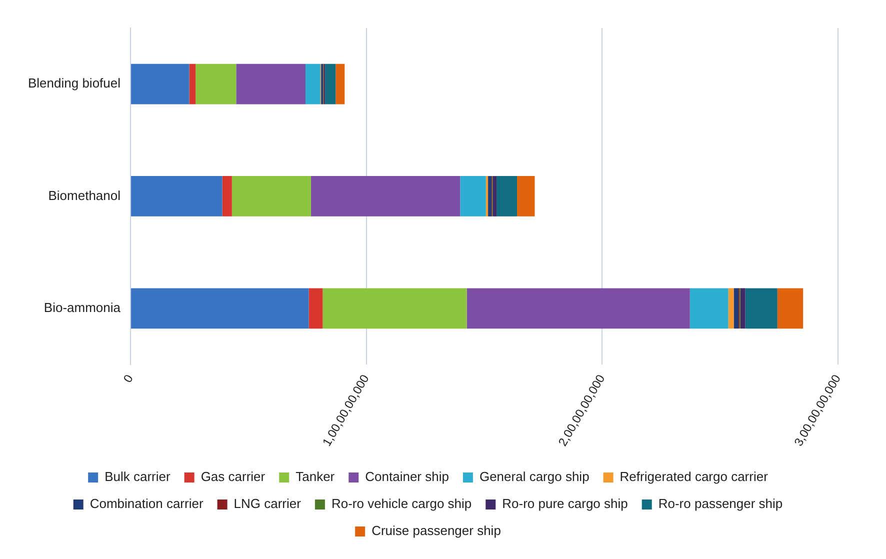  Describe the element at coordinates (147, 504) in the screenshot. I see `legend-label: Combination carrier` at that location.